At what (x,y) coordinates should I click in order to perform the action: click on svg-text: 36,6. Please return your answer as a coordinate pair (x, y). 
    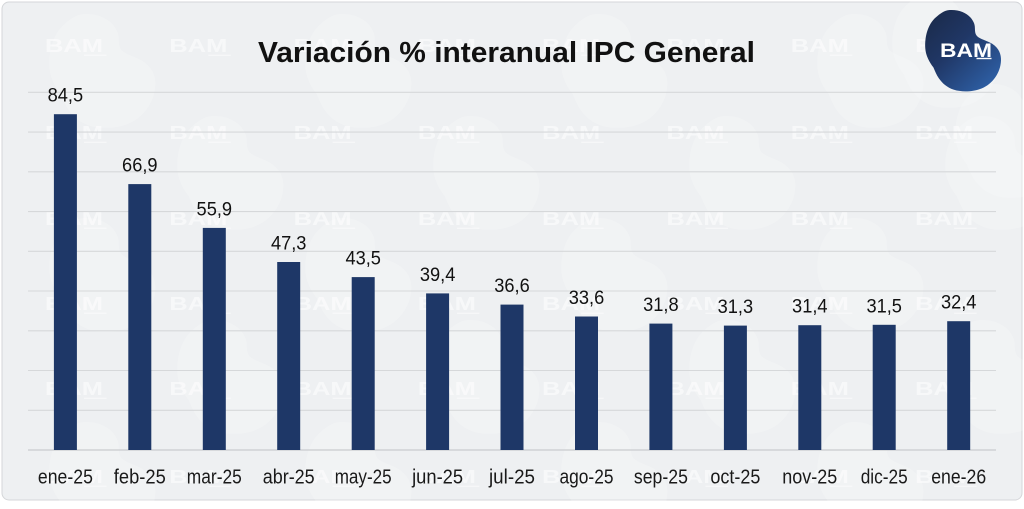
    Looking at the image, I should click on (512, 286).